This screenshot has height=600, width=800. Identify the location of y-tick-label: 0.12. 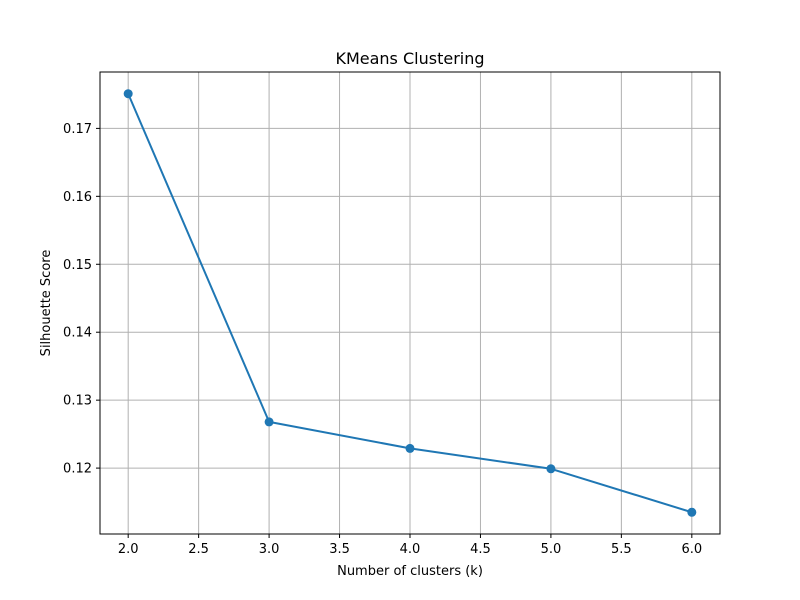
(77, 469).